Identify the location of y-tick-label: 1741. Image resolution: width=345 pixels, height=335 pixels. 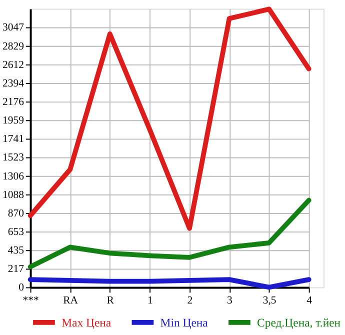
(13, 139).